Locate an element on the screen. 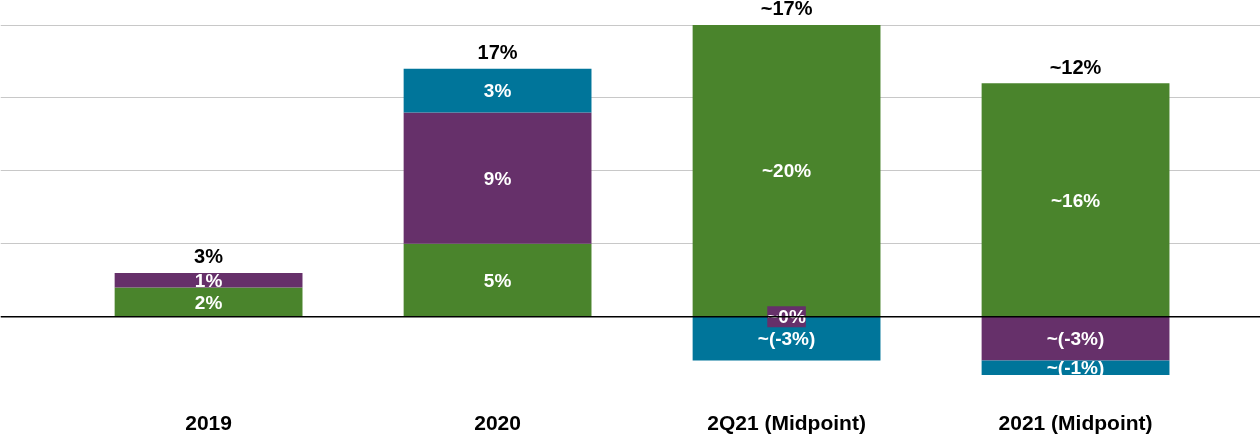 This screenshot has width=1260, height=436. data-label: 1% is located at coordinates (208, 280).